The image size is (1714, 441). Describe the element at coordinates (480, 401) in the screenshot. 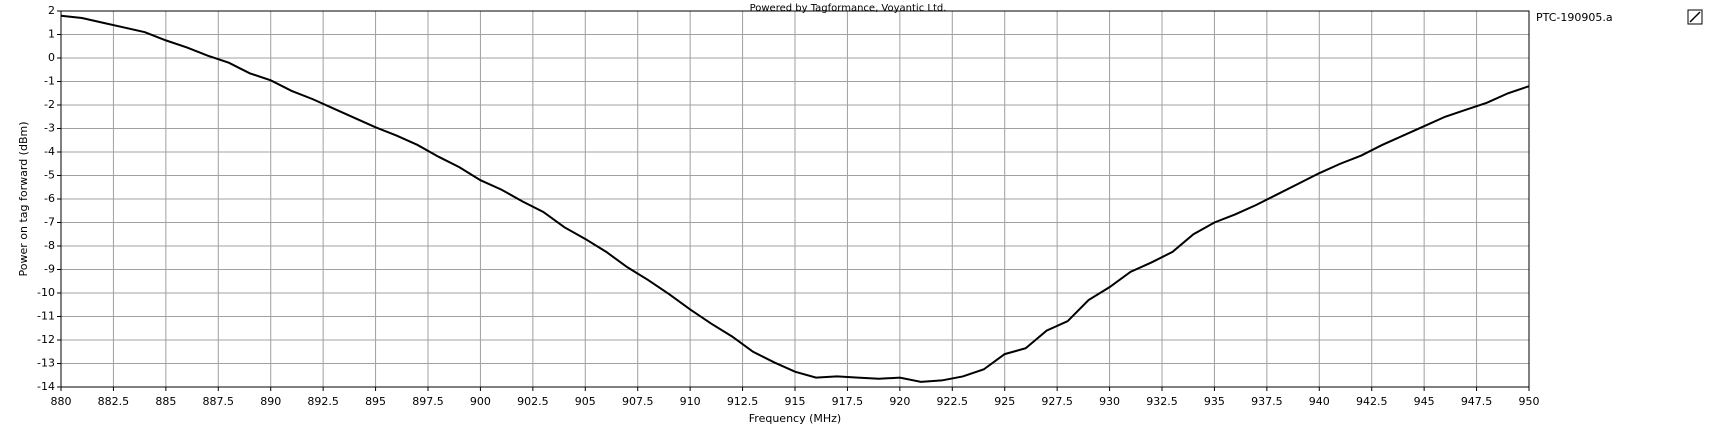

I see `x-tick-label: 900` at that location.